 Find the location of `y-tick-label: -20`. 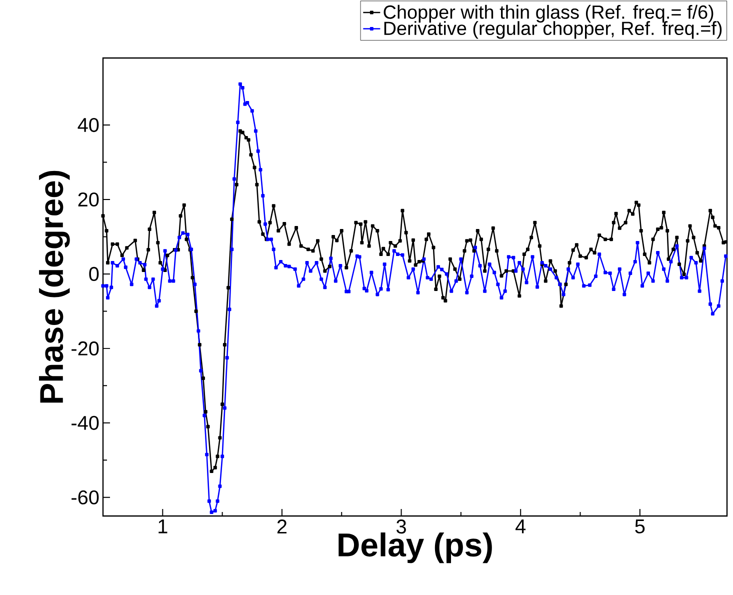

y-tick-label: -20 is located at coordinates (85, 348).